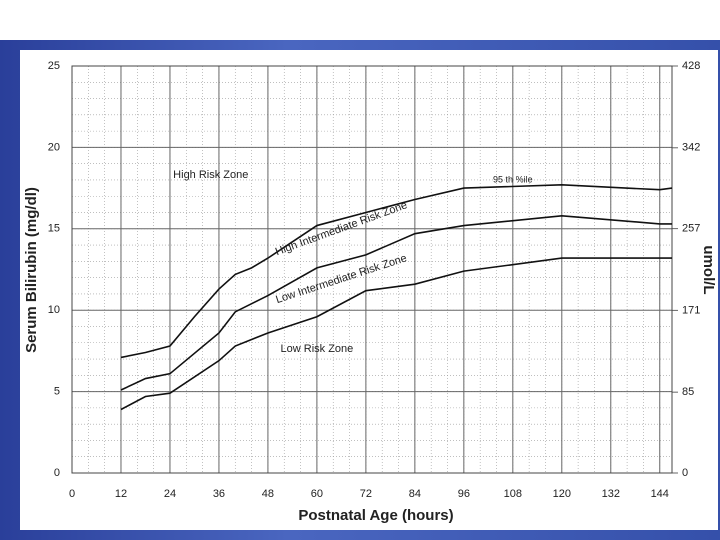 This screenshot has width=720, height=540. I want to click on y-tick-label: 25, so click(54, 66).